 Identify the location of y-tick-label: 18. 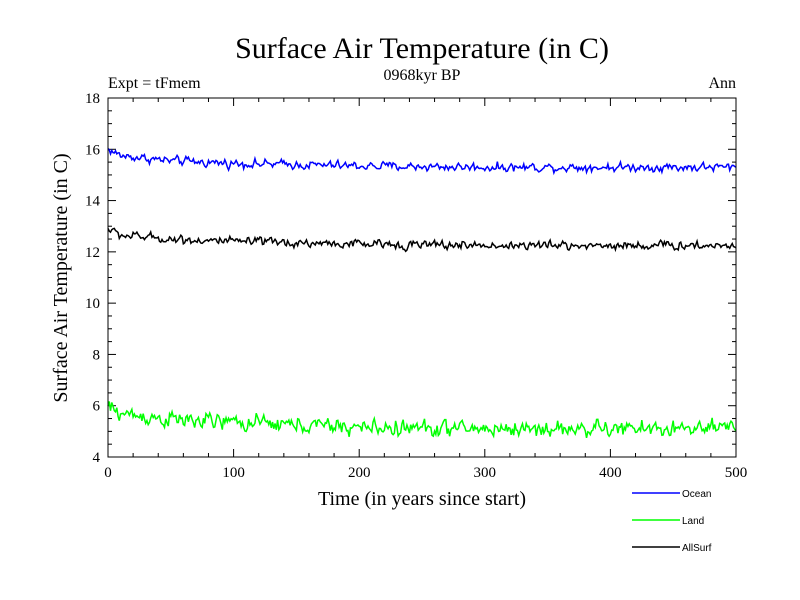
(92, 99).